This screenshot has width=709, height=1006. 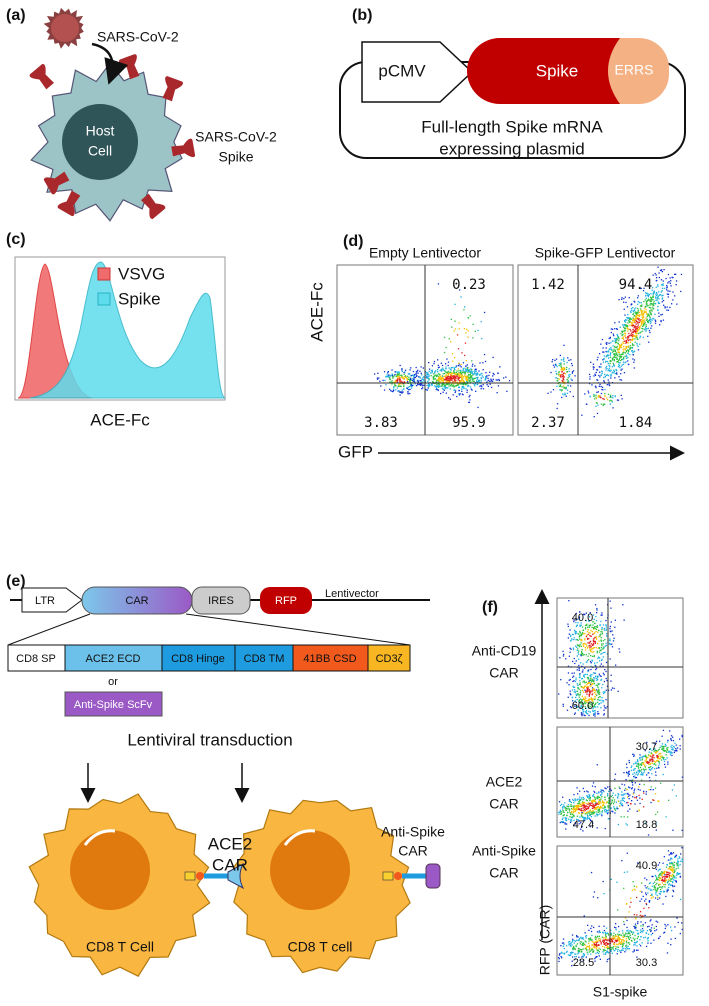 What do you see at coordinates (620, 658) in the screenshot?
I see `flow-plot: 40.060.0` at bounding box center [620, 658].